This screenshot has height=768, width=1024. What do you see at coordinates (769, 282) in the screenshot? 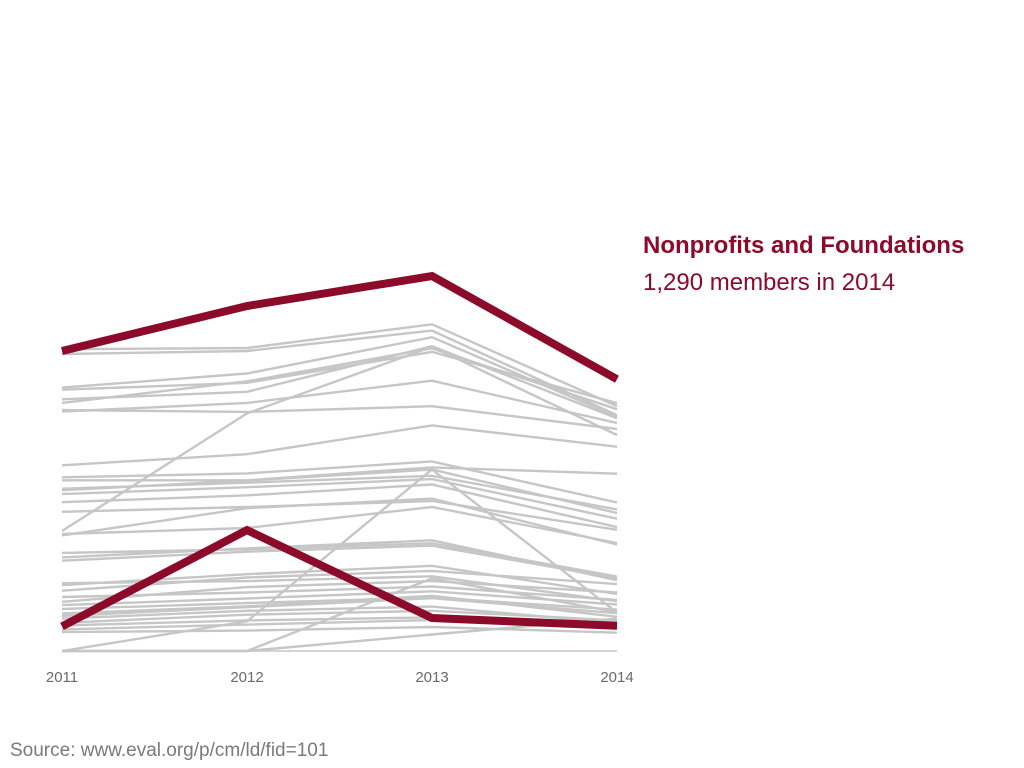
I see `annotation-subtitle: 1,290 members in 2014` at bounding box center [769, 282].